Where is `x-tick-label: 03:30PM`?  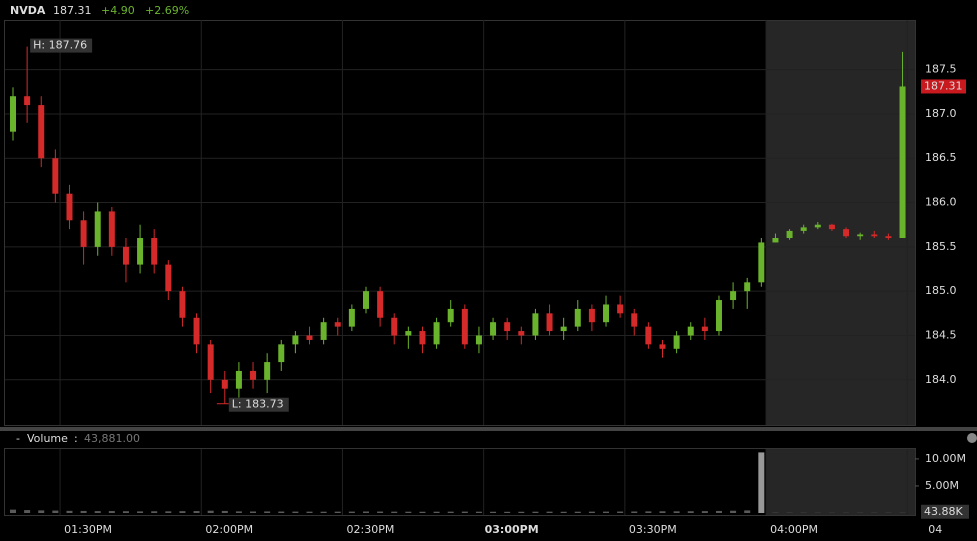 x-tick-label: 03:30PM is located at coordinates (653, 529).